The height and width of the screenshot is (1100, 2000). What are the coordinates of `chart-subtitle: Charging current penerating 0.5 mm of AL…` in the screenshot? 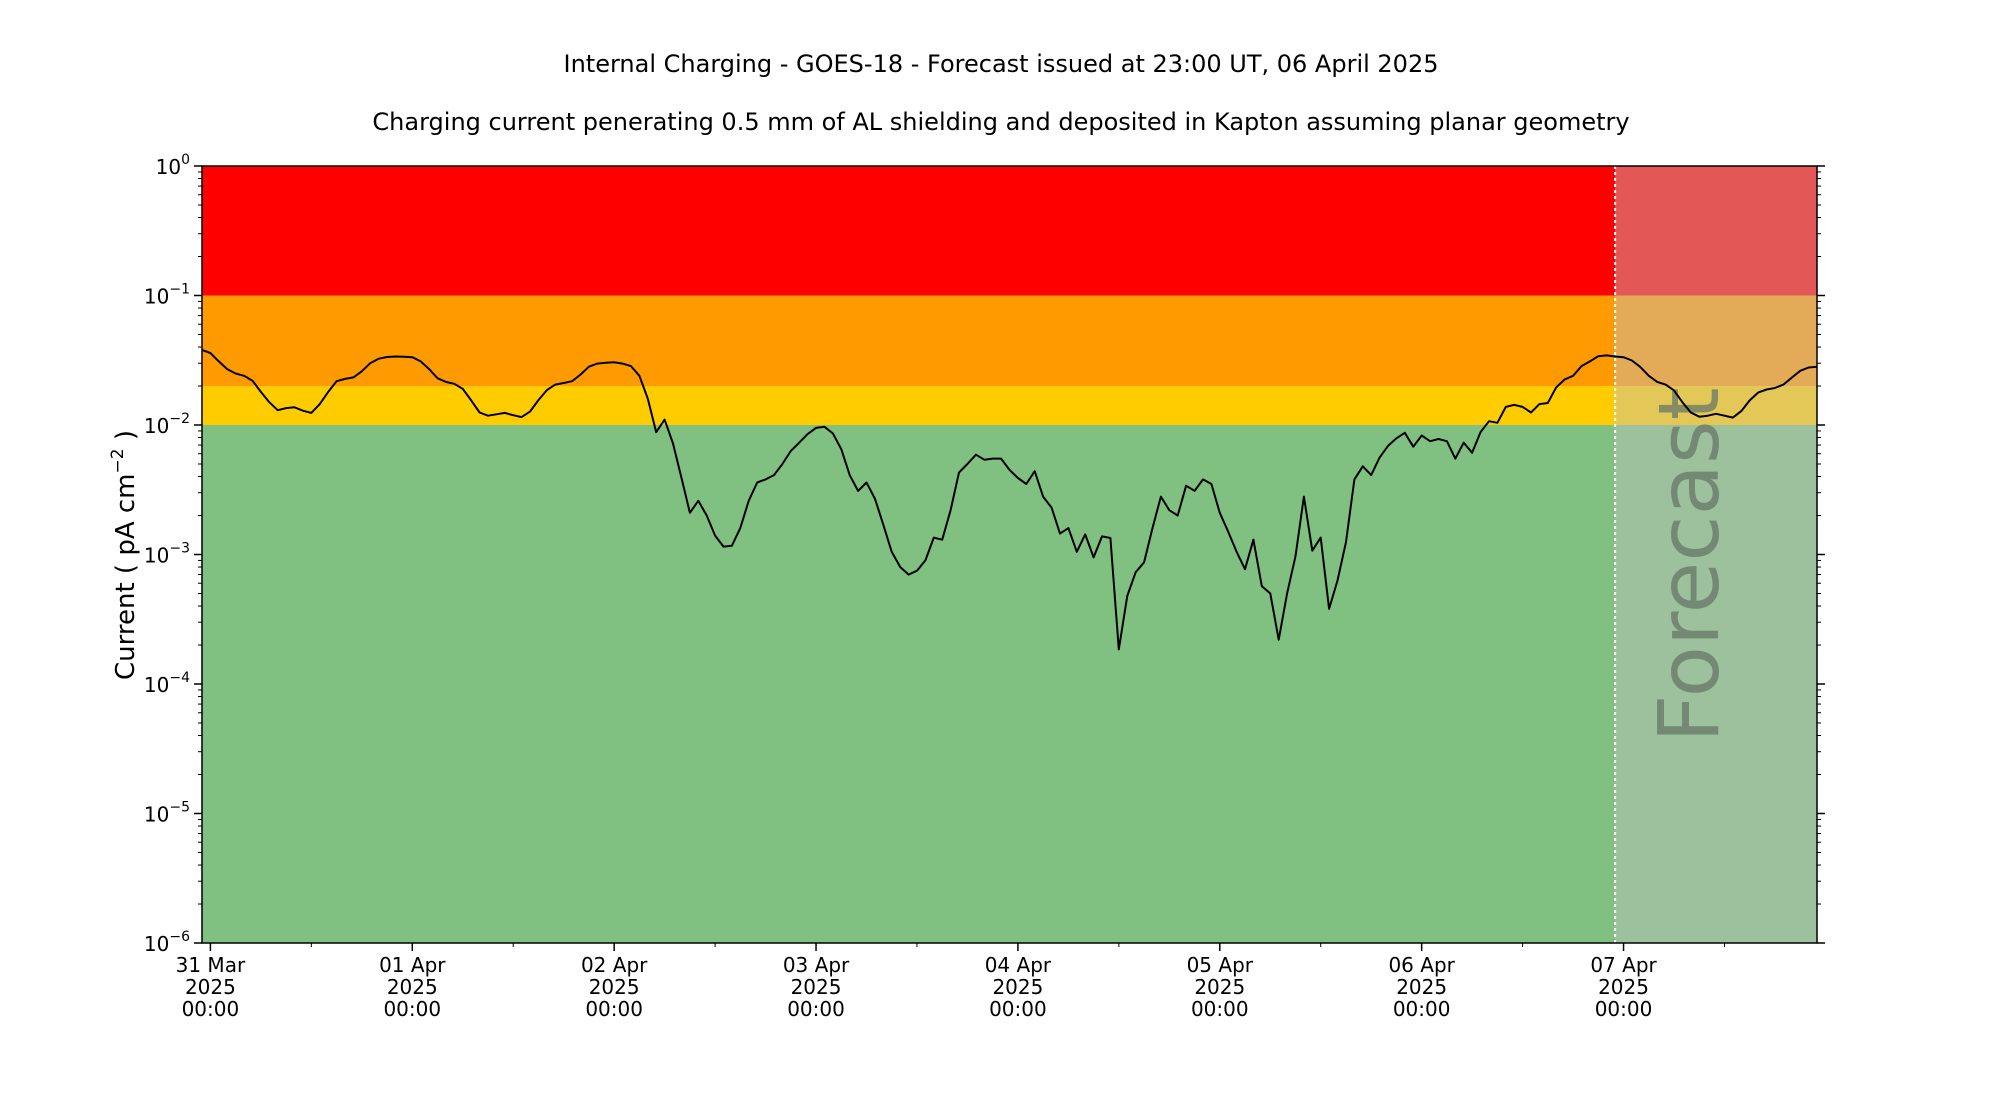 It's located at (1000, 122).